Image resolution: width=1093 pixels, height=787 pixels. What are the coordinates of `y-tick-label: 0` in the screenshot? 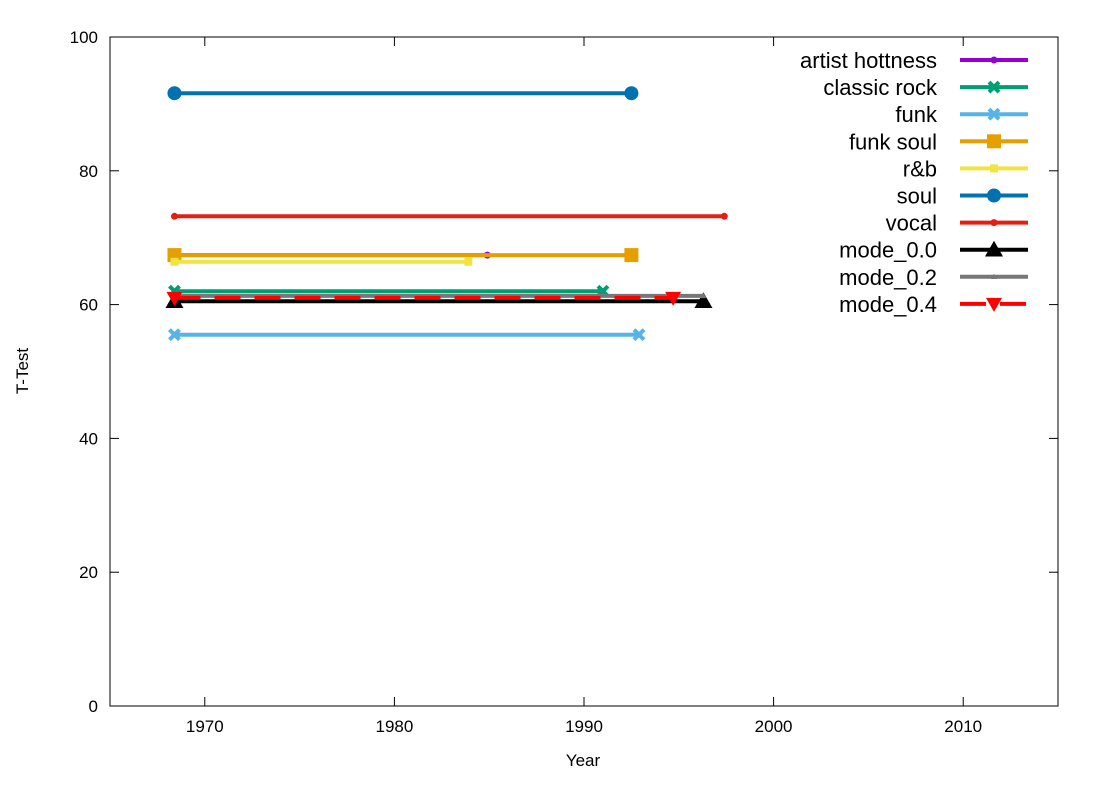 It's located at (93, 706).